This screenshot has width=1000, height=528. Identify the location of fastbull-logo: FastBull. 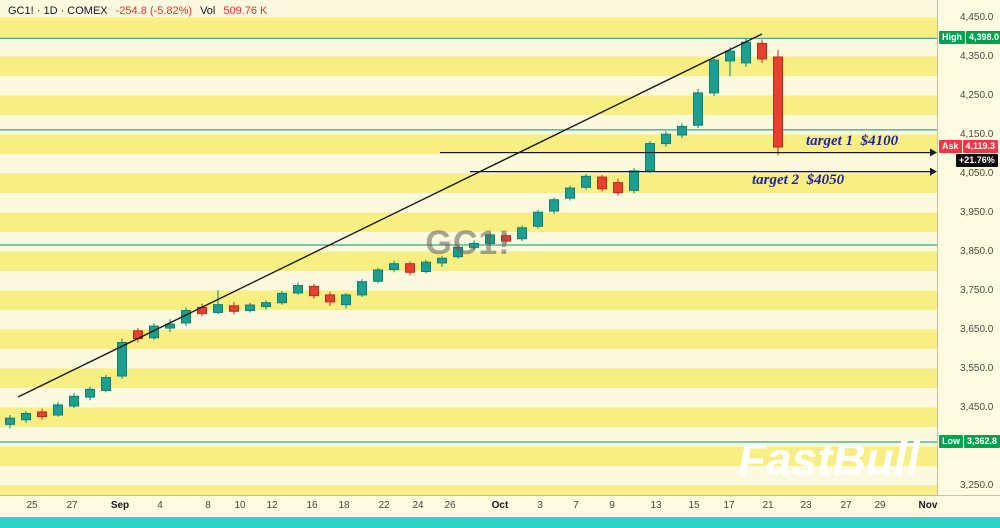
(829, 459).